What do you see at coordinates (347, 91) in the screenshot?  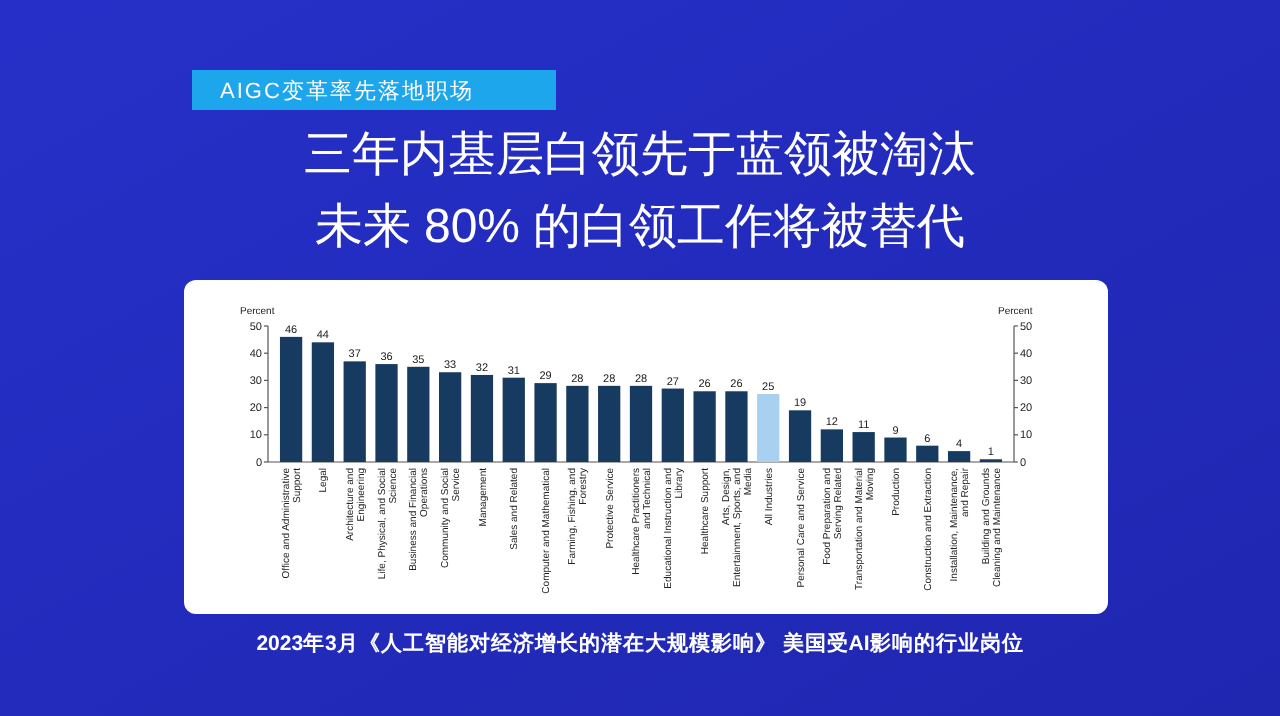 I see `text: AIGC变革率先落地职场` at bounding box center [347, 91].